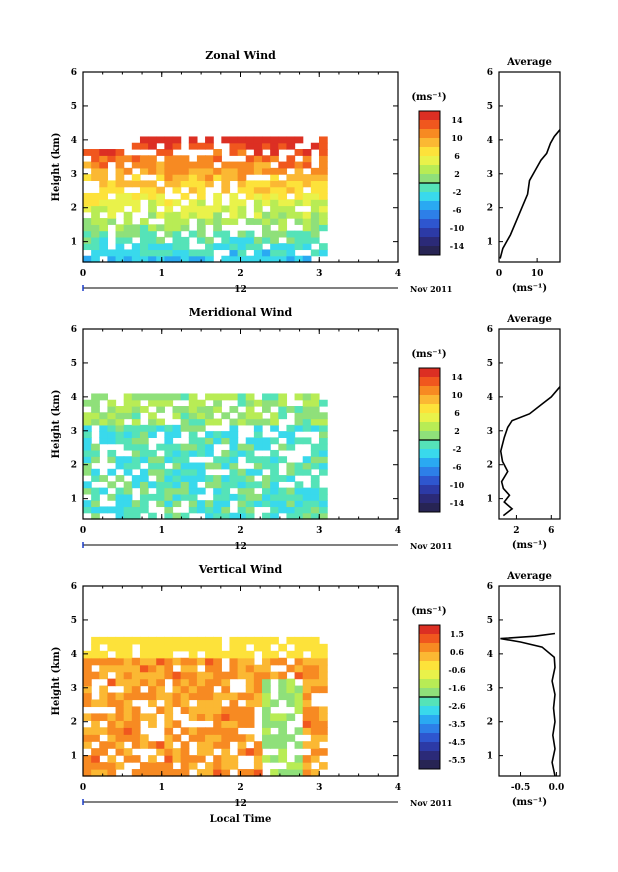 Image resolution: width=618 pixels, height=872 pixels. I want to click on colorbar-tick-label: 14, so click(457, 377).